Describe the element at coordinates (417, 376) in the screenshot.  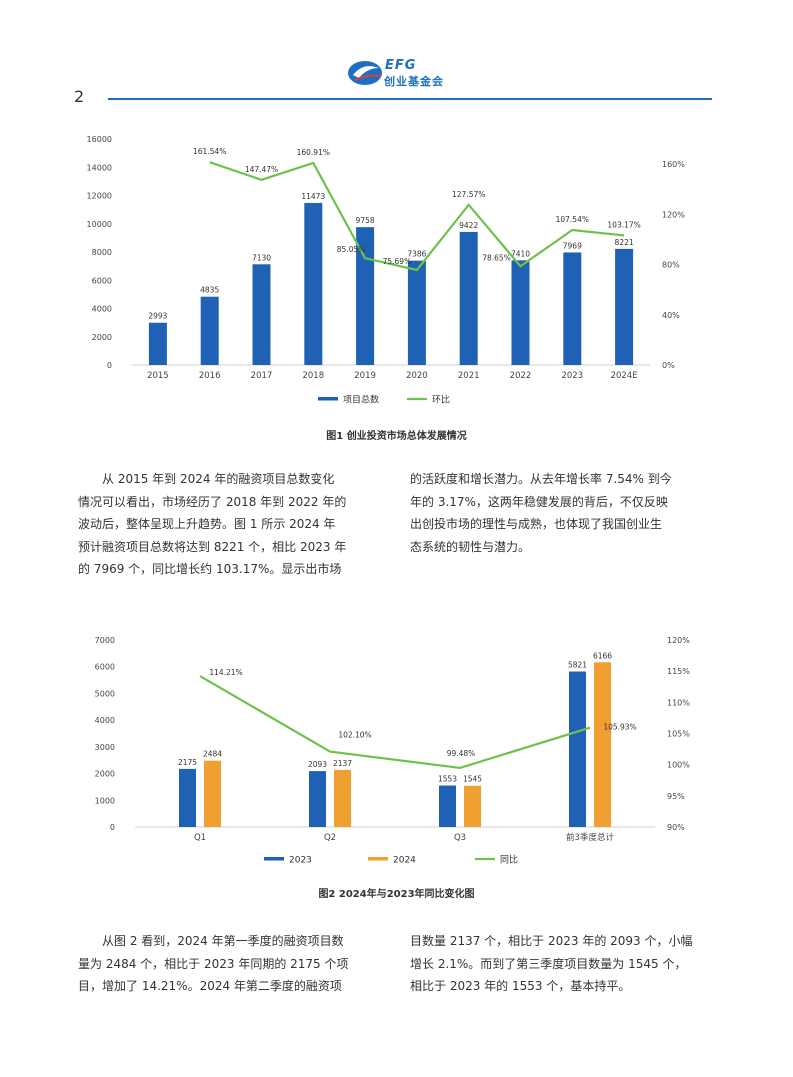
I see `x-tick-label: 2020` at that location.